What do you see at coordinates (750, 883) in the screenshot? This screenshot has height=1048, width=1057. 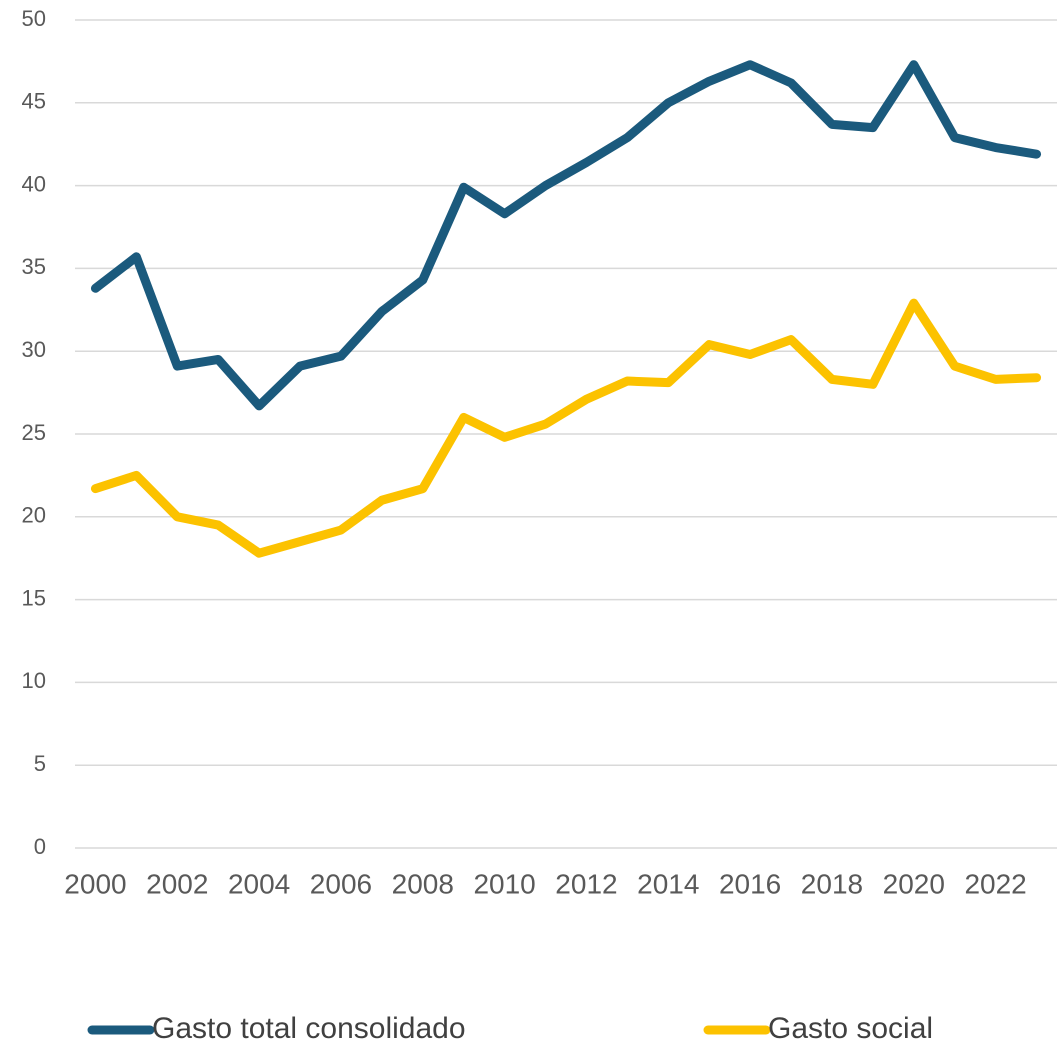 I see `x-tick-label: 2016` at bounding box center [750, 883].